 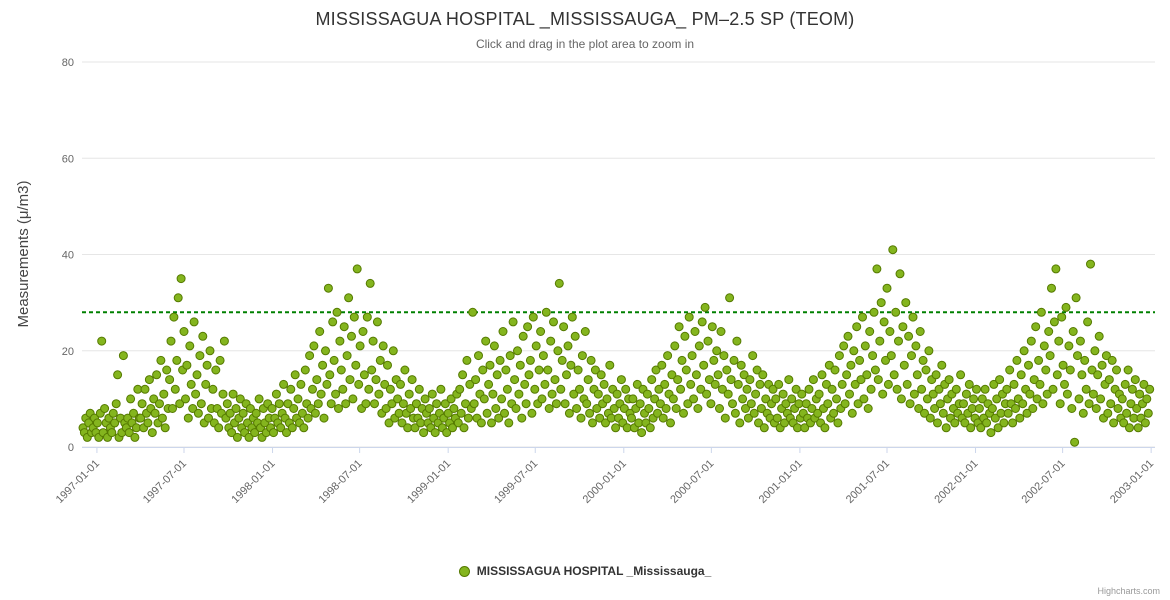 What do you see at coordinates (165, 482) in the screenshot?
I see `svg-text: 1997-07-01` at bounding box center [165, 482].